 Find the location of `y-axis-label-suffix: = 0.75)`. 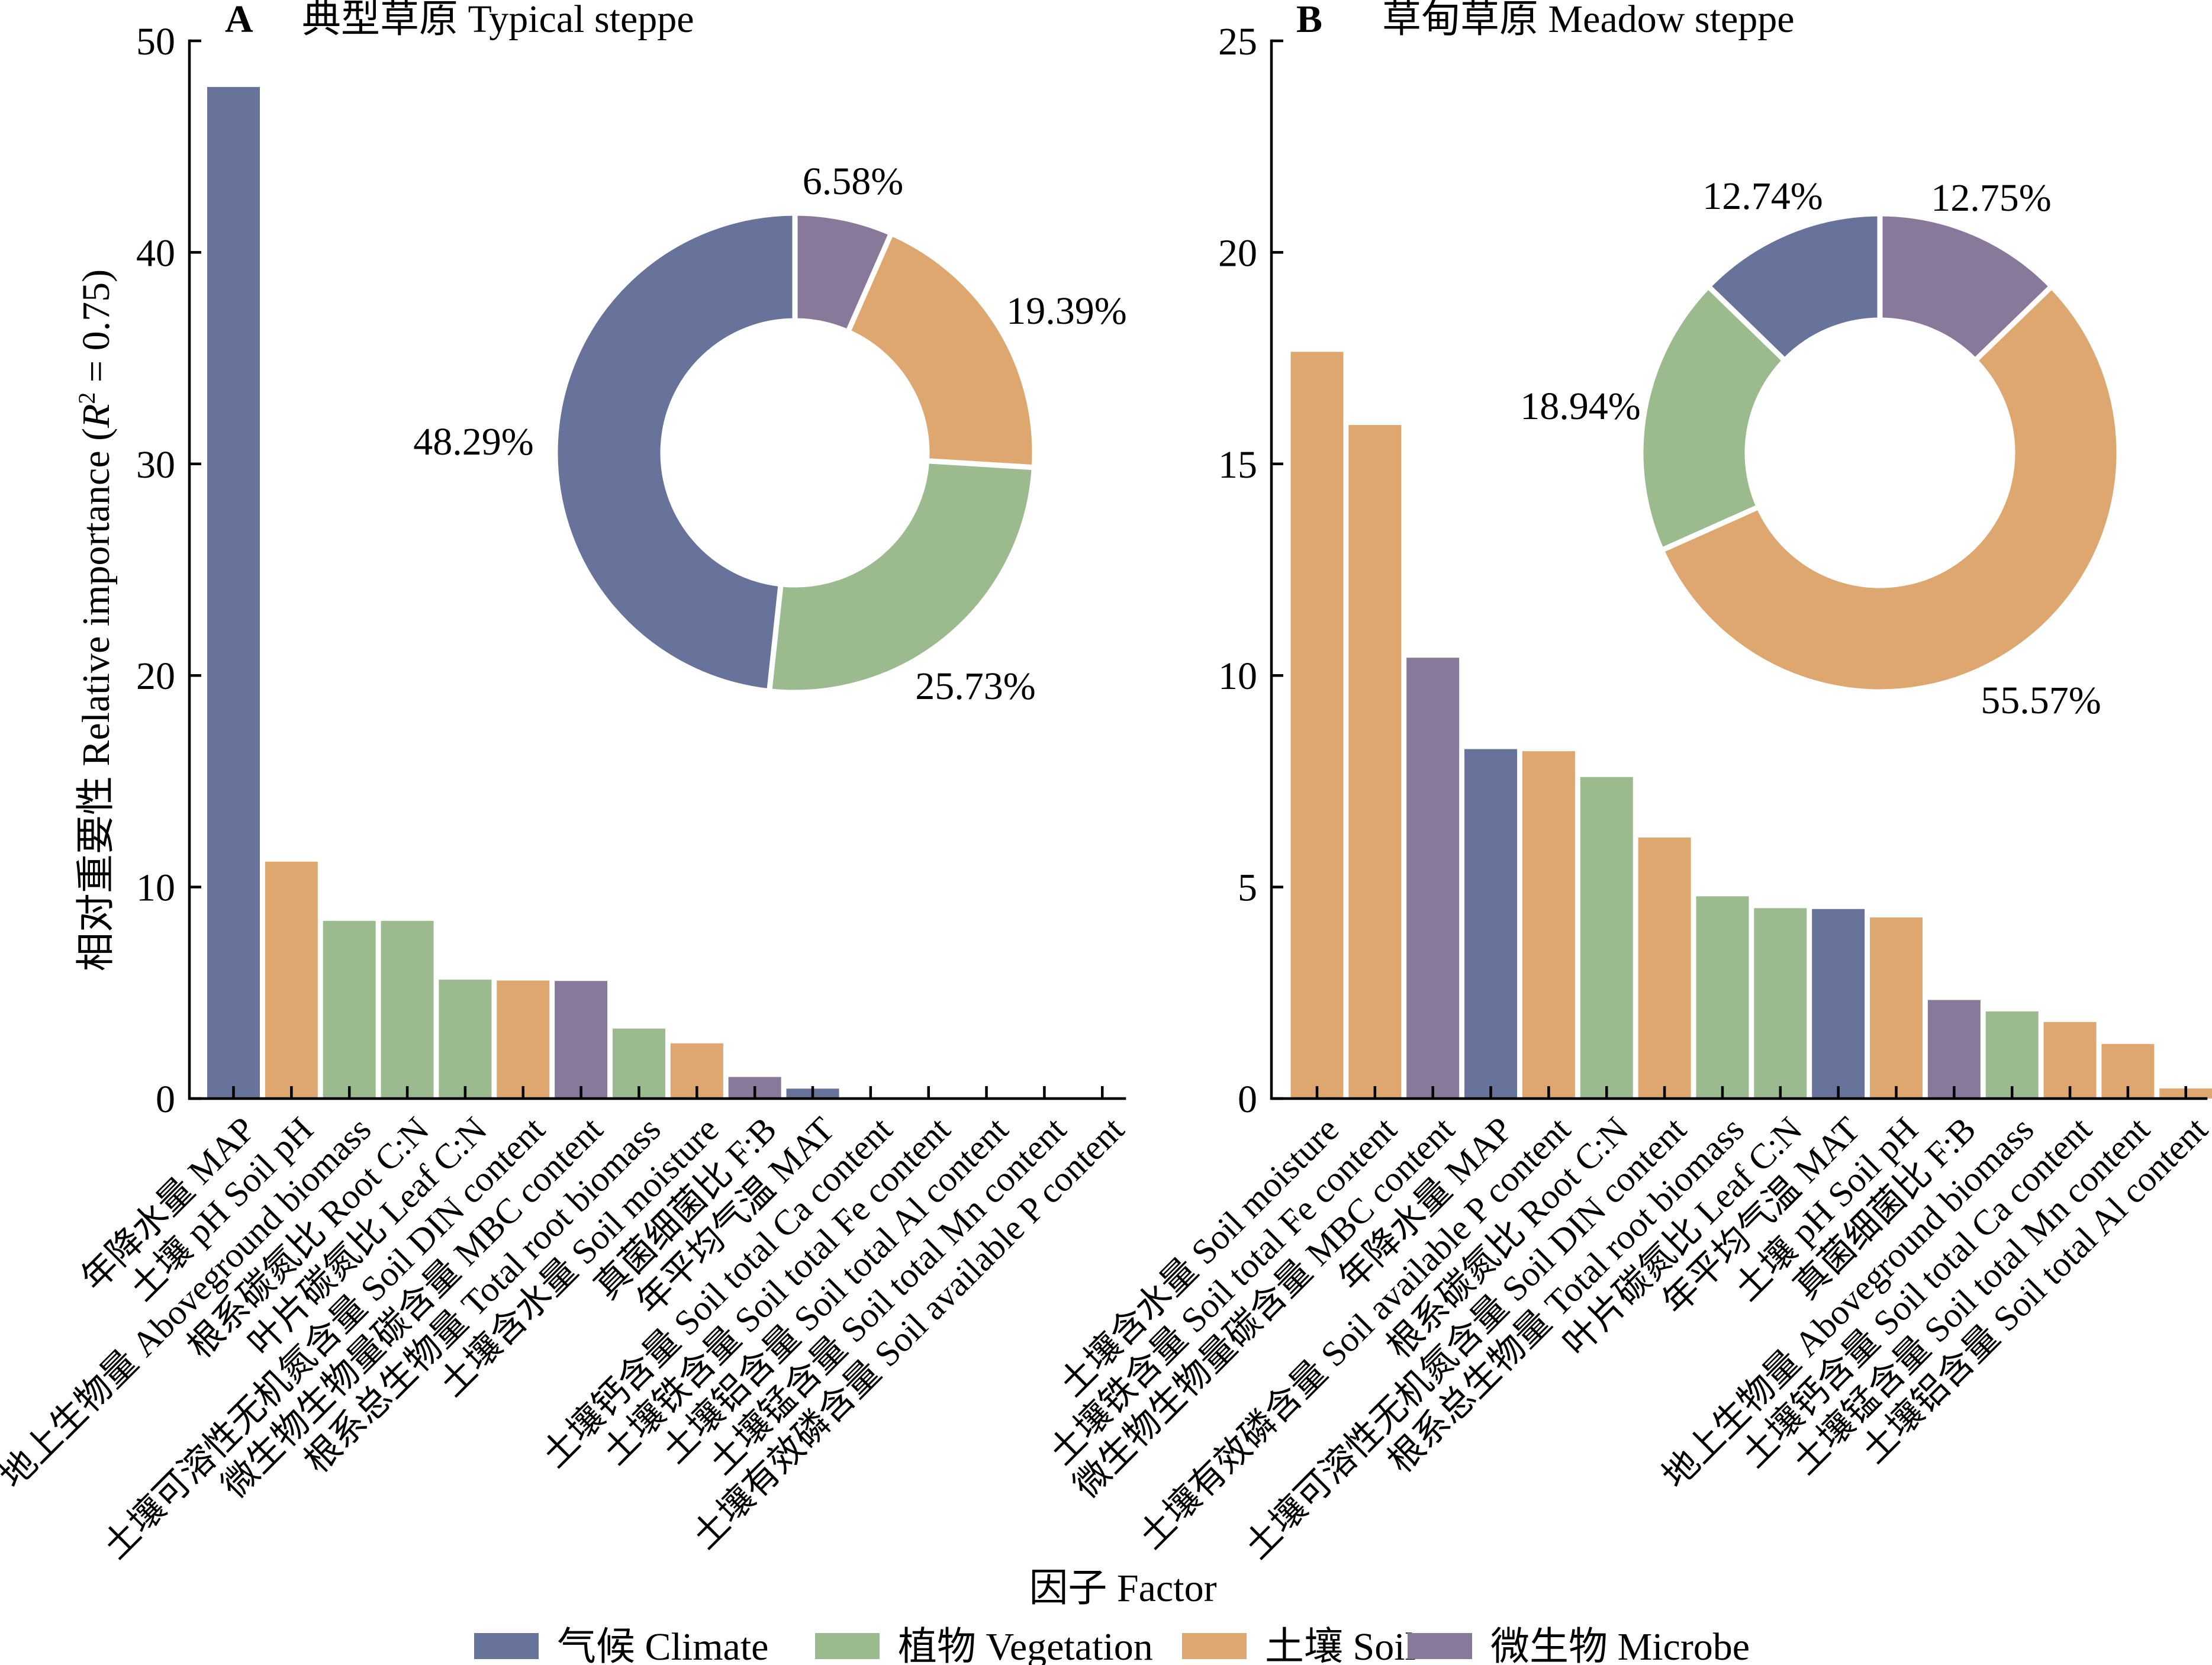

y-axis-label-suffix: = 0.75) is located at coordinates (96, 330).